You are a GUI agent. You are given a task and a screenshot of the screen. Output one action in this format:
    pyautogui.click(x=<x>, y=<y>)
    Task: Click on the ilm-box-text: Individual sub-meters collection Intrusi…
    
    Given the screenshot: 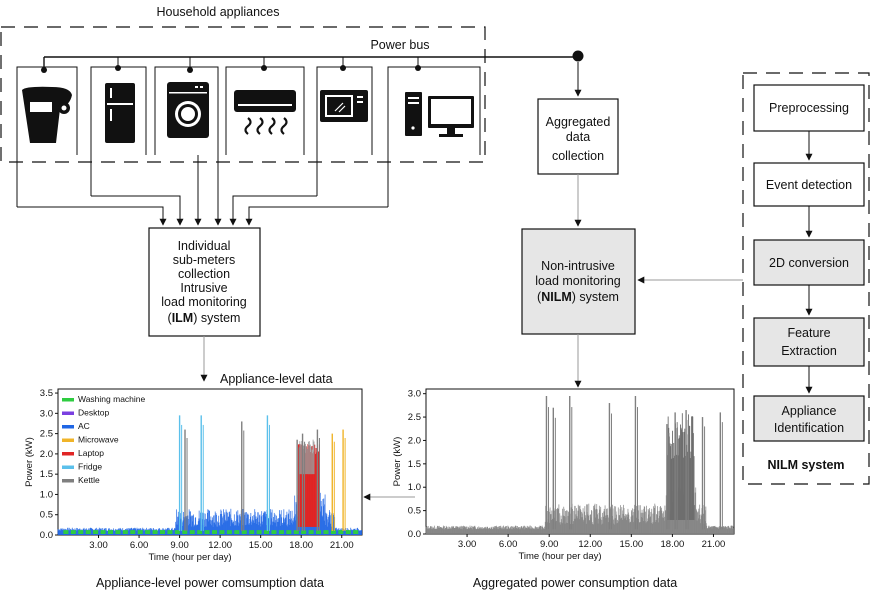 What is the action you would take?
    pyautogui.click(x=204, y=282)
    